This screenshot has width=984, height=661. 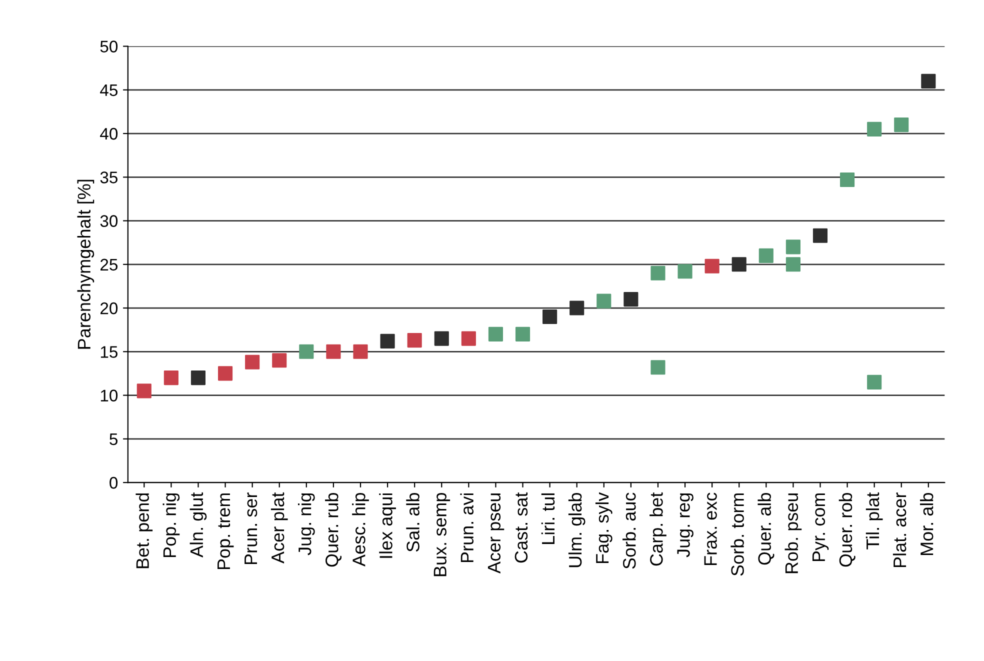 I want to click on y-tick-label: 15, so click(x=109, y=352).